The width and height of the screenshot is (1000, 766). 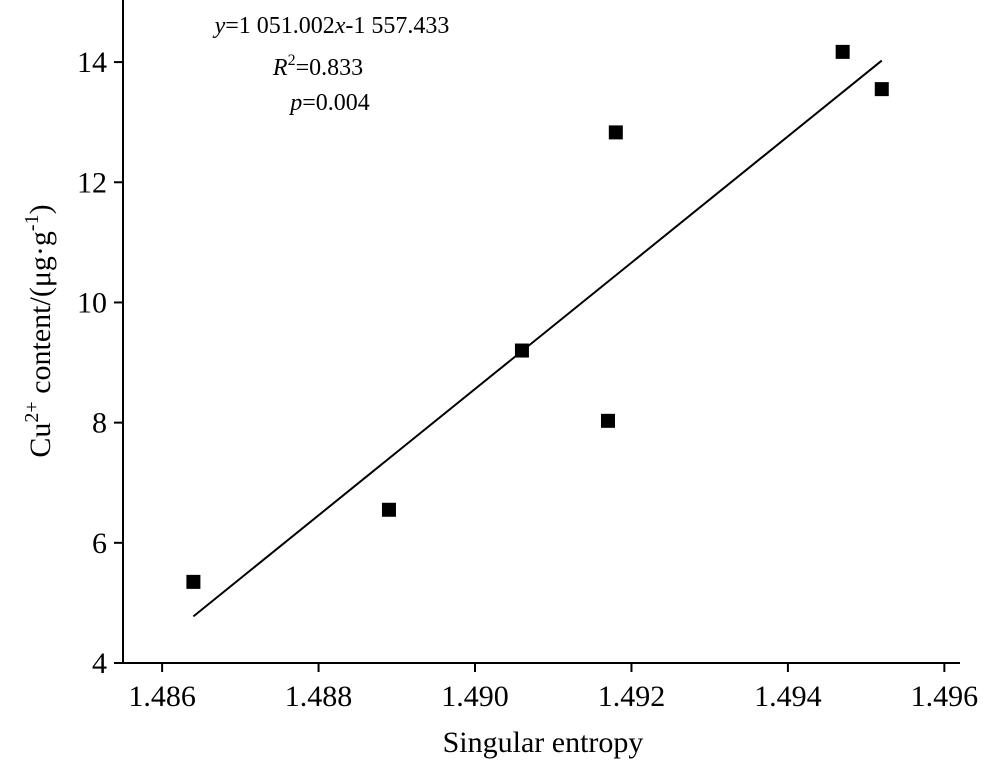 I want to click on equation-label: y=1 051.002x-1 557.433, so click(x=331, y=26).